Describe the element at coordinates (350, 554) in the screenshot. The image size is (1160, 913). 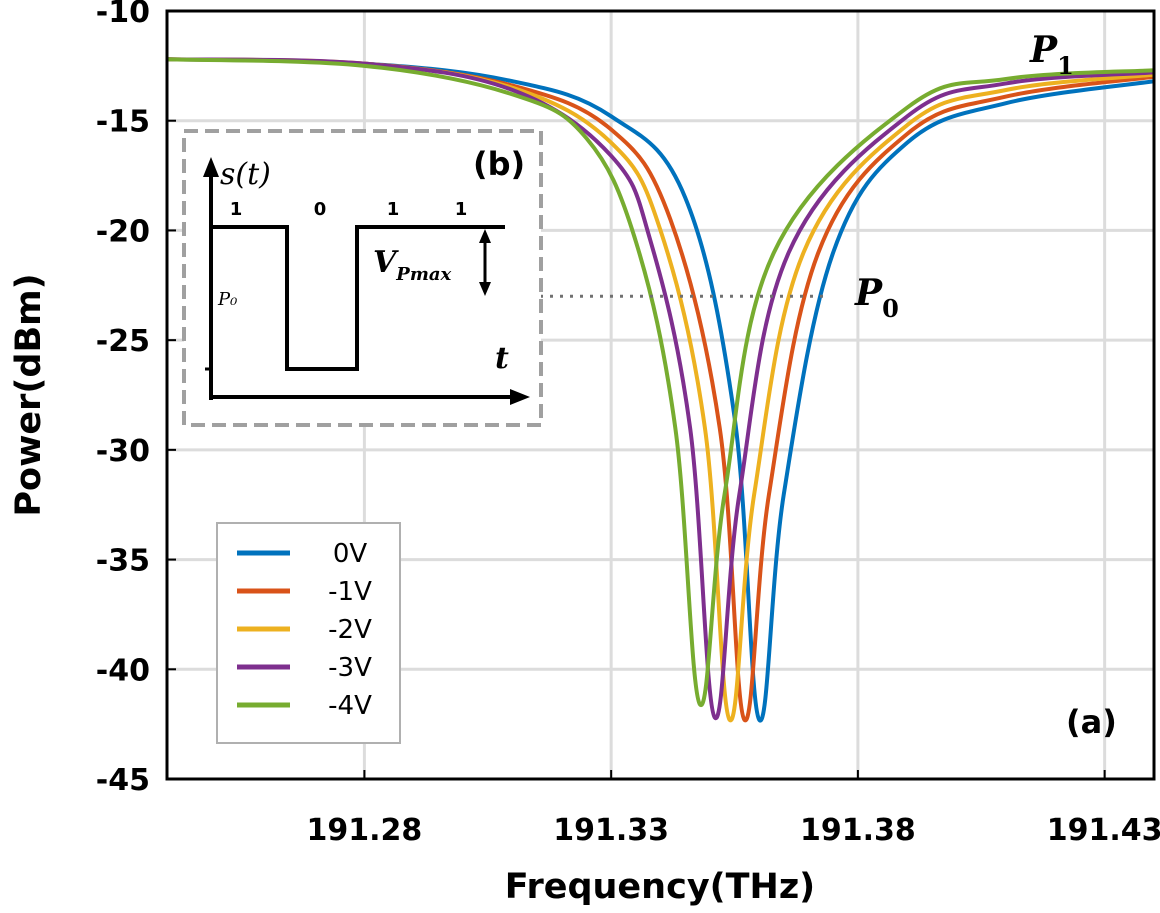
I see `legend-label-0: 0V` at that location.